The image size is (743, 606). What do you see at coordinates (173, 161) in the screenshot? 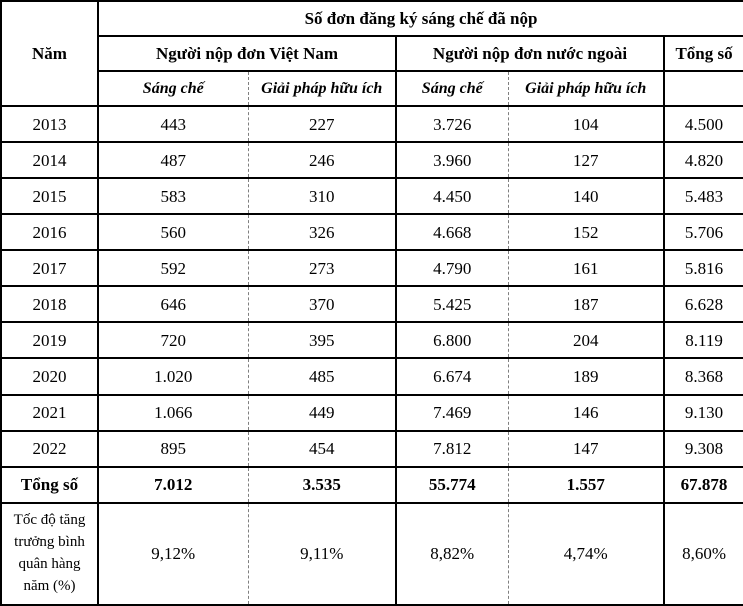
I see `value-cell: 487` at bounding box center [173, 161].